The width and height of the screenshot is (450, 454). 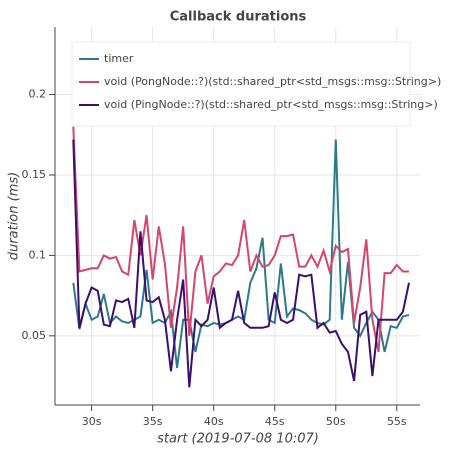 What do you see at coordinates (38, 94) in the screenshot?
I see `y-tick-label: 0.2` at bounding box center [38, 94].